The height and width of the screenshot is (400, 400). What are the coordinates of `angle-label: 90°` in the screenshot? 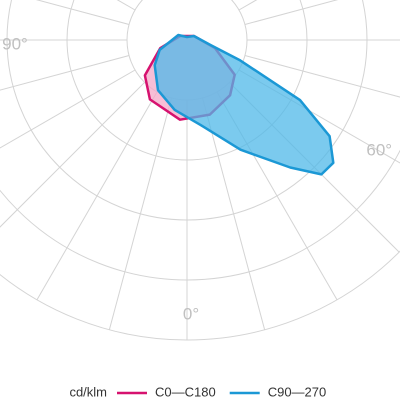 It's located at (15, 43).